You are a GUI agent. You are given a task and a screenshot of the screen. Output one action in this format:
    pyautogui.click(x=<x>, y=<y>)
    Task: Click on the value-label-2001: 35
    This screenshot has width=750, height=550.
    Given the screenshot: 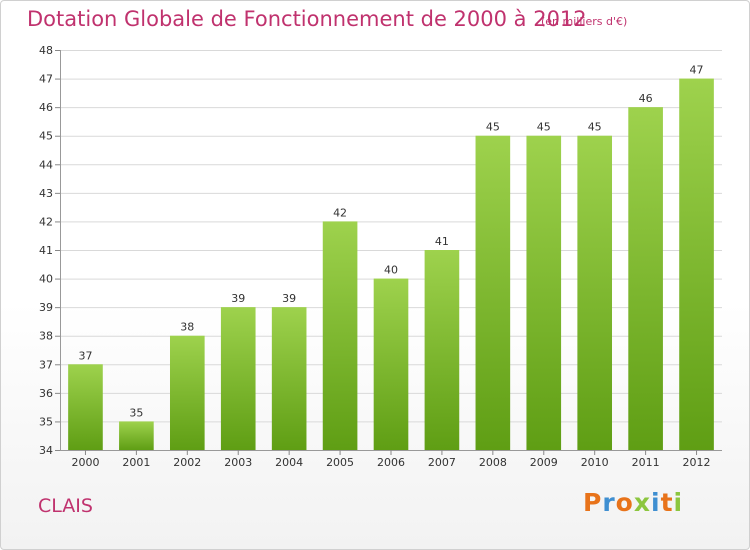 What is the action you would take?
    pyautogui.click(x=136, y=412)
    